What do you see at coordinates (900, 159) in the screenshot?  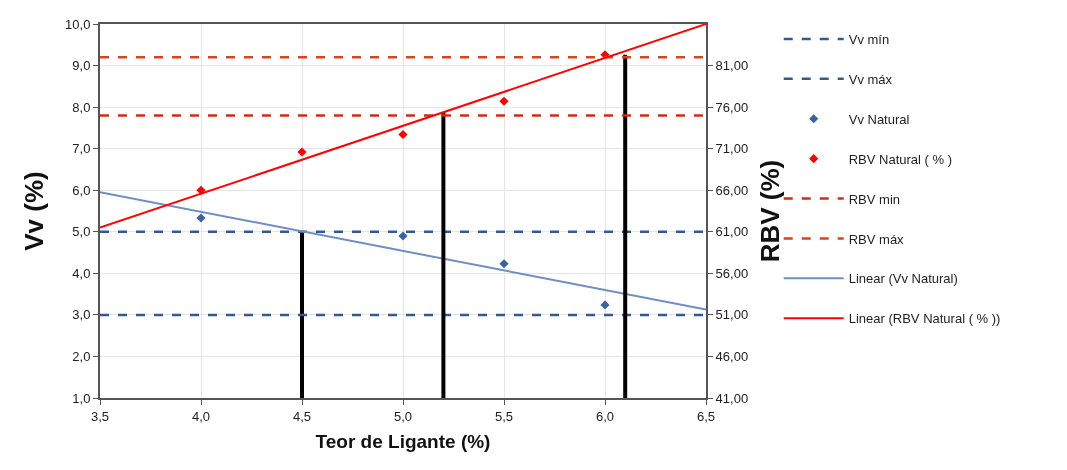 I see `legend-label: RBV Natural ( % )` at bounding box center [900, 159].